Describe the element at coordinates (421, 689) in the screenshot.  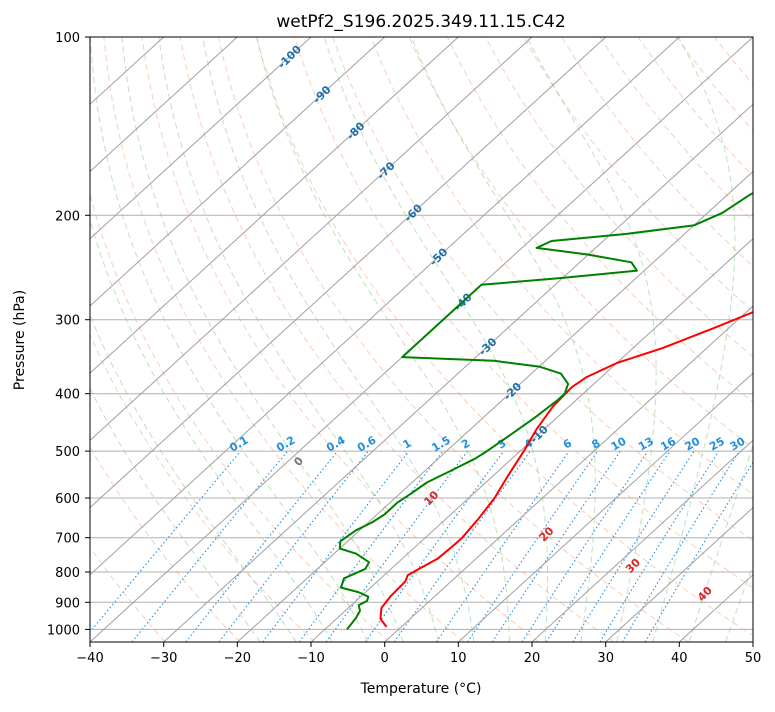
I see `x-axis-label: Temperature (°C)` at that location.